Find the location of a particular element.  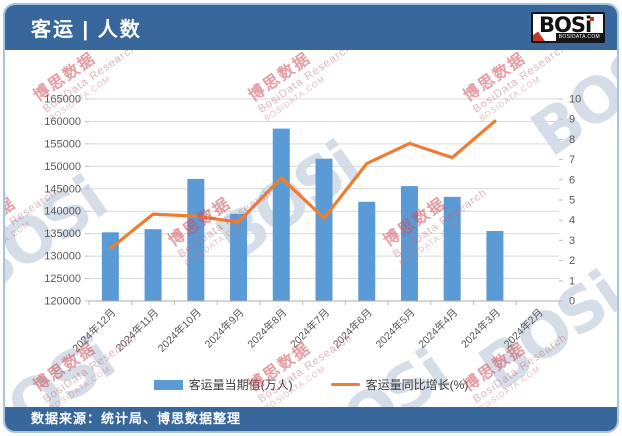

y-right-tick-label: 0 is located at coordinates (572, 302).